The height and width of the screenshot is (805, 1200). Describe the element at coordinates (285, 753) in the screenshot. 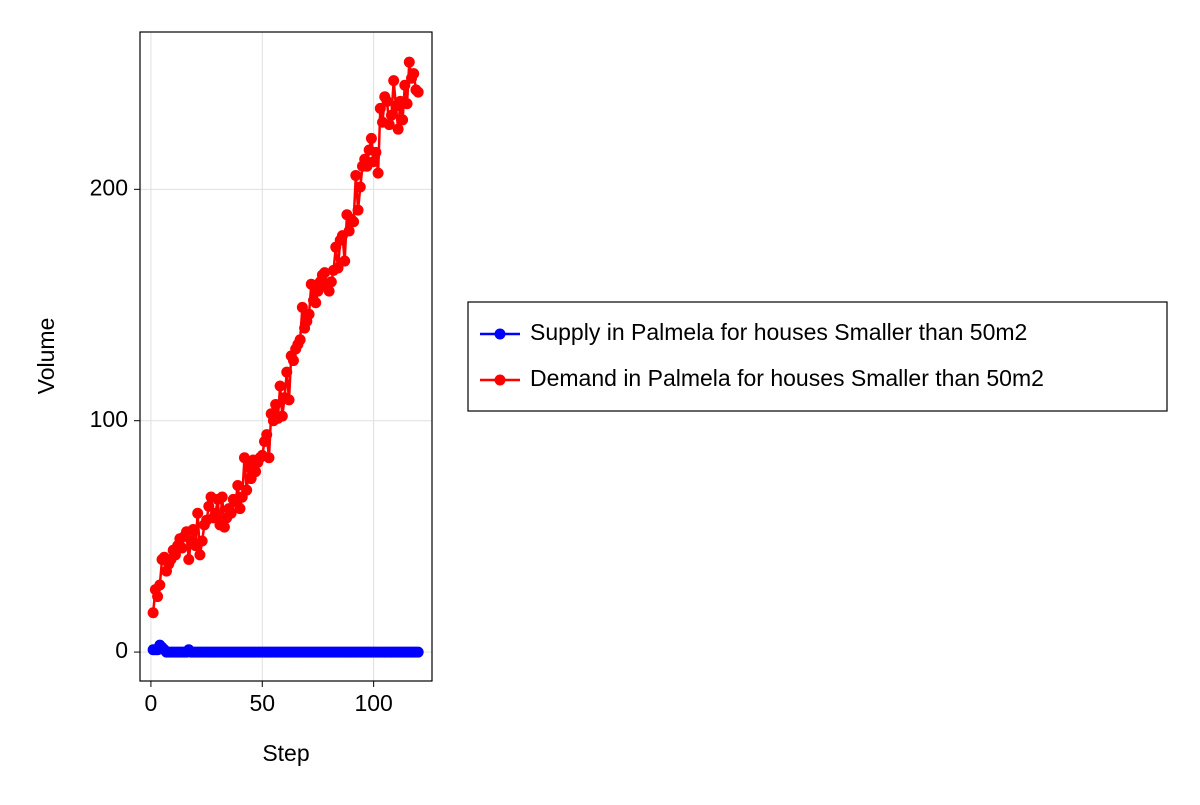

I see `x-axis-label: Step` at that location.